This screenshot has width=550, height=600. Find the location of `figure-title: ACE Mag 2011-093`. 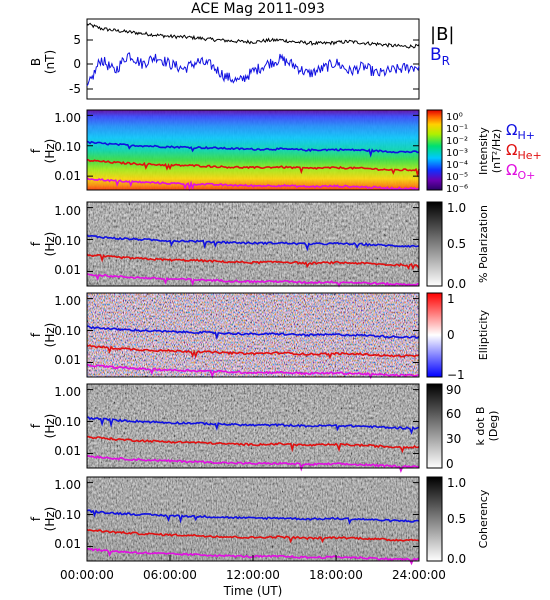

figure-title: ACE Mag 2011-093 is located at coordinates (258, 9).